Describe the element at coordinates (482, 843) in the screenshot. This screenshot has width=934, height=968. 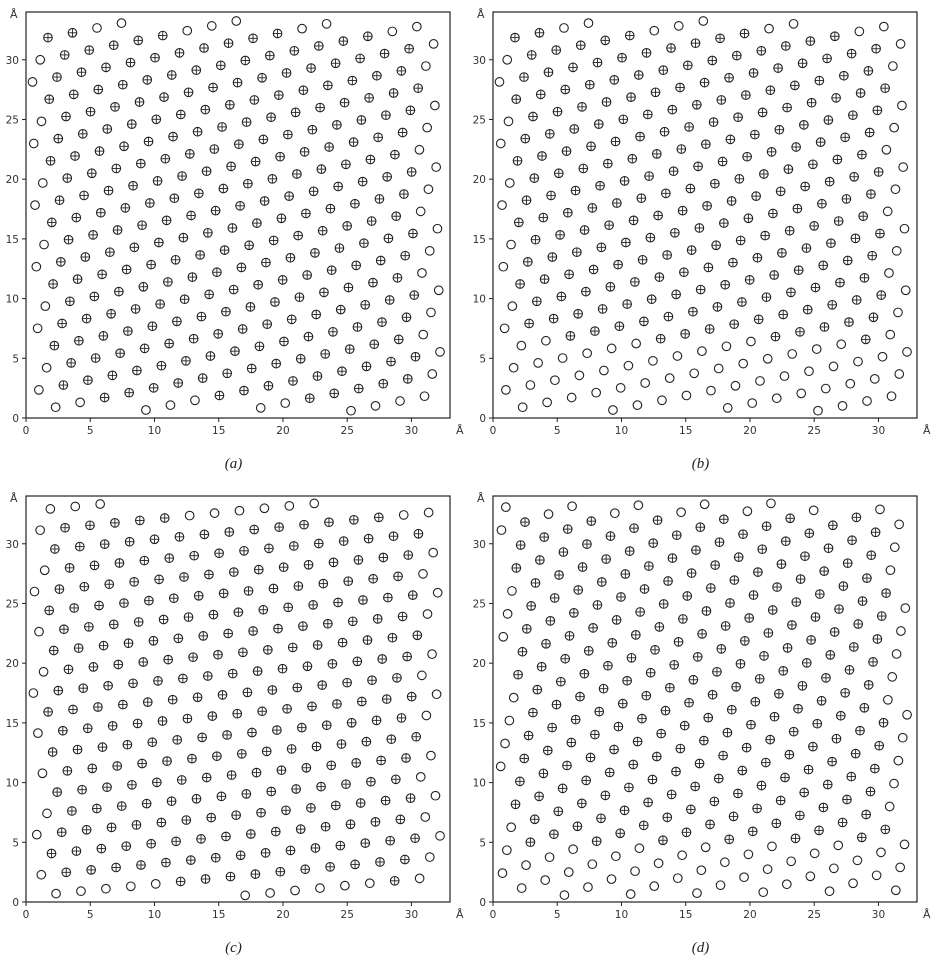
I see `y-tick-label: 5` at that location.